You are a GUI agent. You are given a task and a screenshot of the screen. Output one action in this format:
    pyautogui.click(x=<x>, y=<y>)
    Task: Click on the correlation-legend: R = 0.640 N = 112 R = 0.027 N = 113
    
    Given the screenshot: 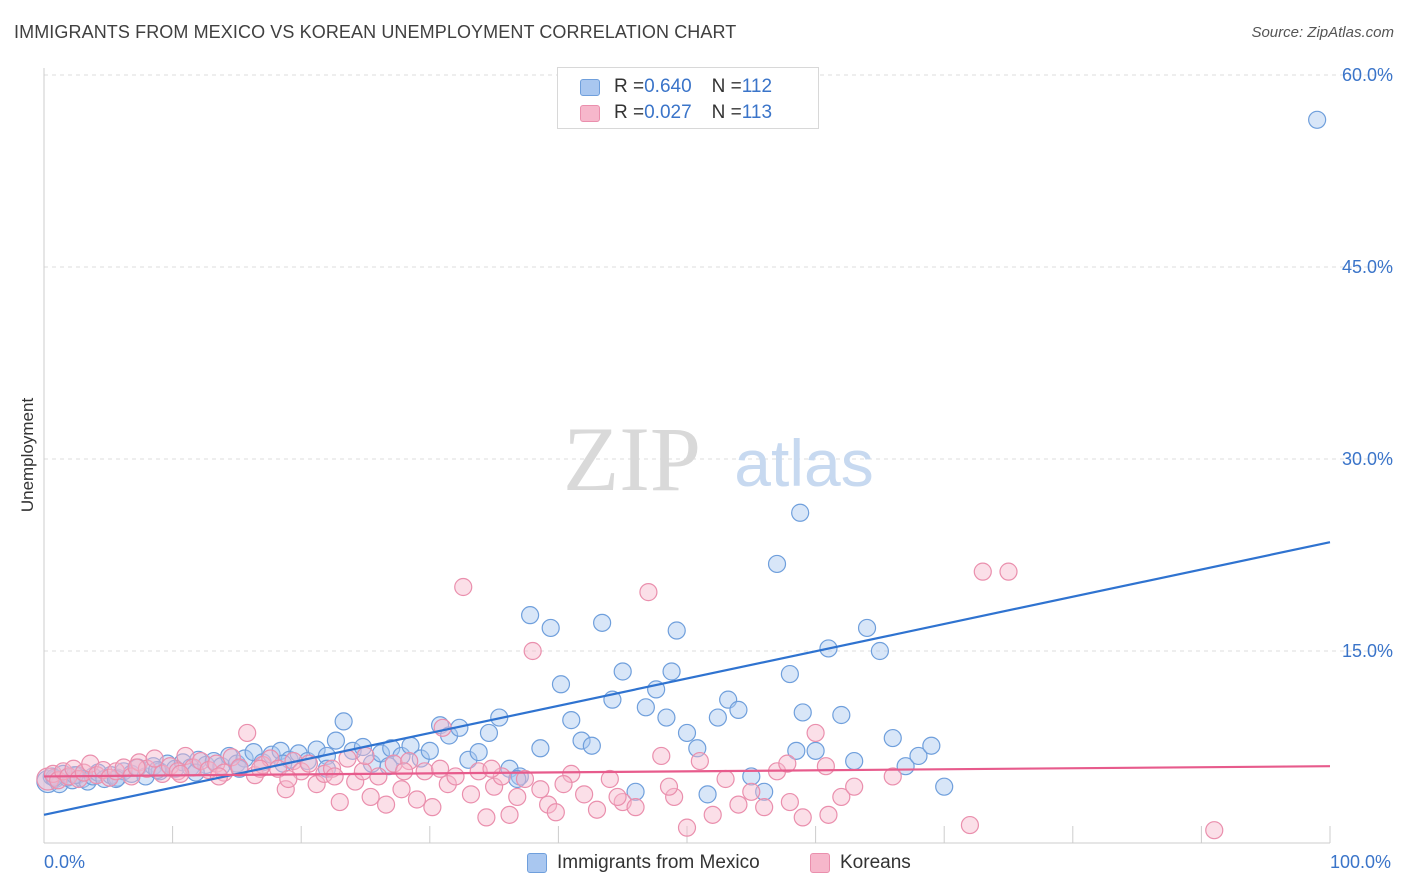 What is the action you would take?
    pyautogui.click(x=688, y=98)
    